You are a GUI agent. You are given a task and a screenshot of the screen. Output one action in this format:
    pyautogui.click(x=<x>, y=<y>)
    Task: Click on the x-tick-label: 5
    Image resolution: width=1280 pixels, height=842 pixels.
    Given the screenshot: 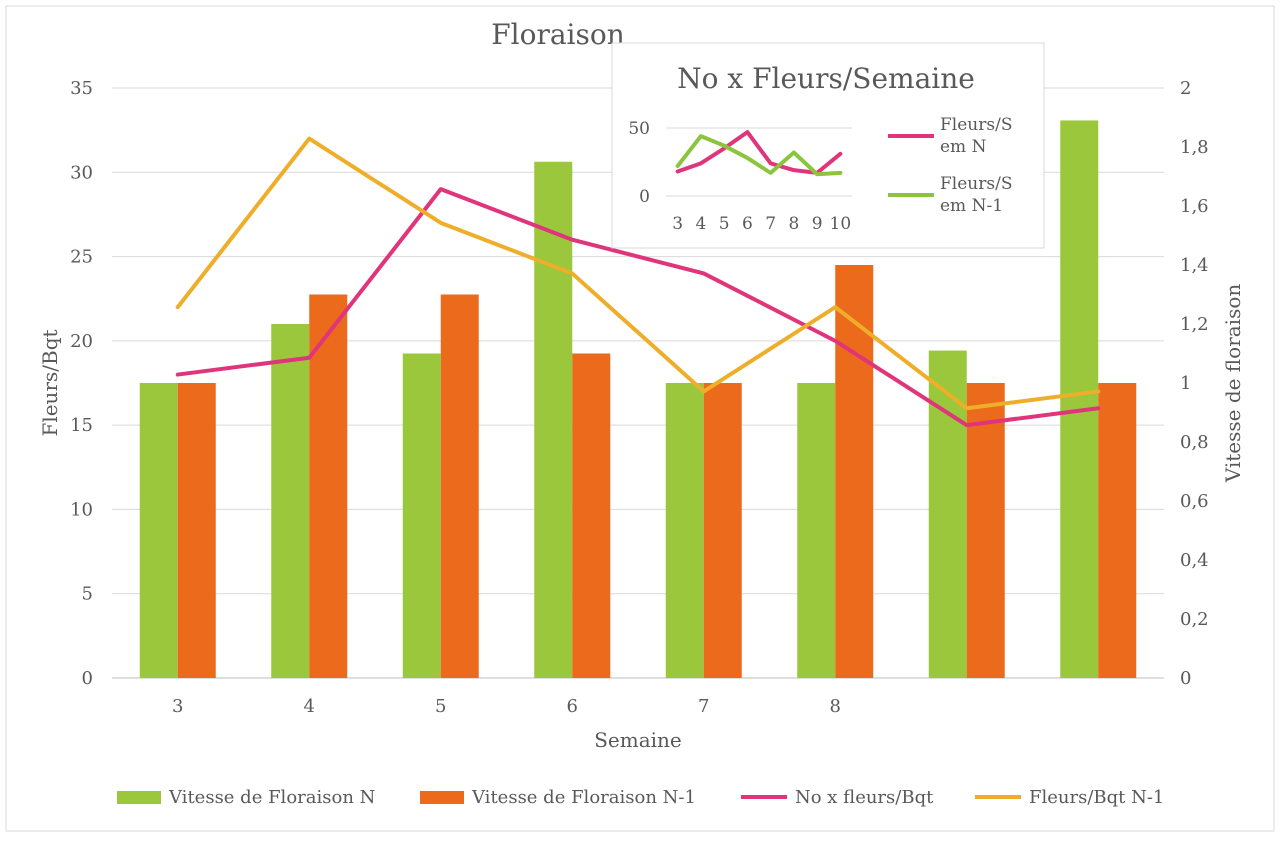 What is the action you would take?
    pyautogui.click(x=440, y=706)
    